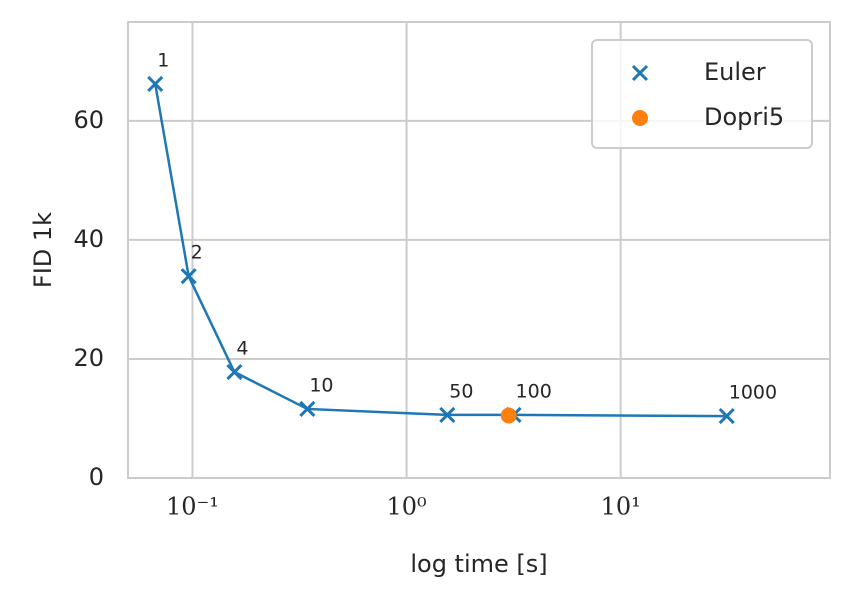 This screenshot has height=606, width=856. I want to click on y-tick-label: 60, so click(88, 120).